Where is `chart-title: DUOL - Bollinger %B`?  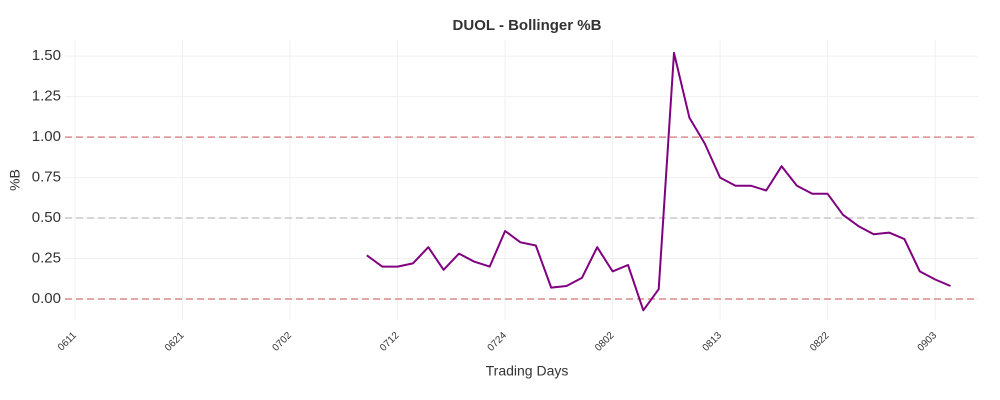 chart-title: DUOL - Bollinger %B is located at coordinates (527, 25).